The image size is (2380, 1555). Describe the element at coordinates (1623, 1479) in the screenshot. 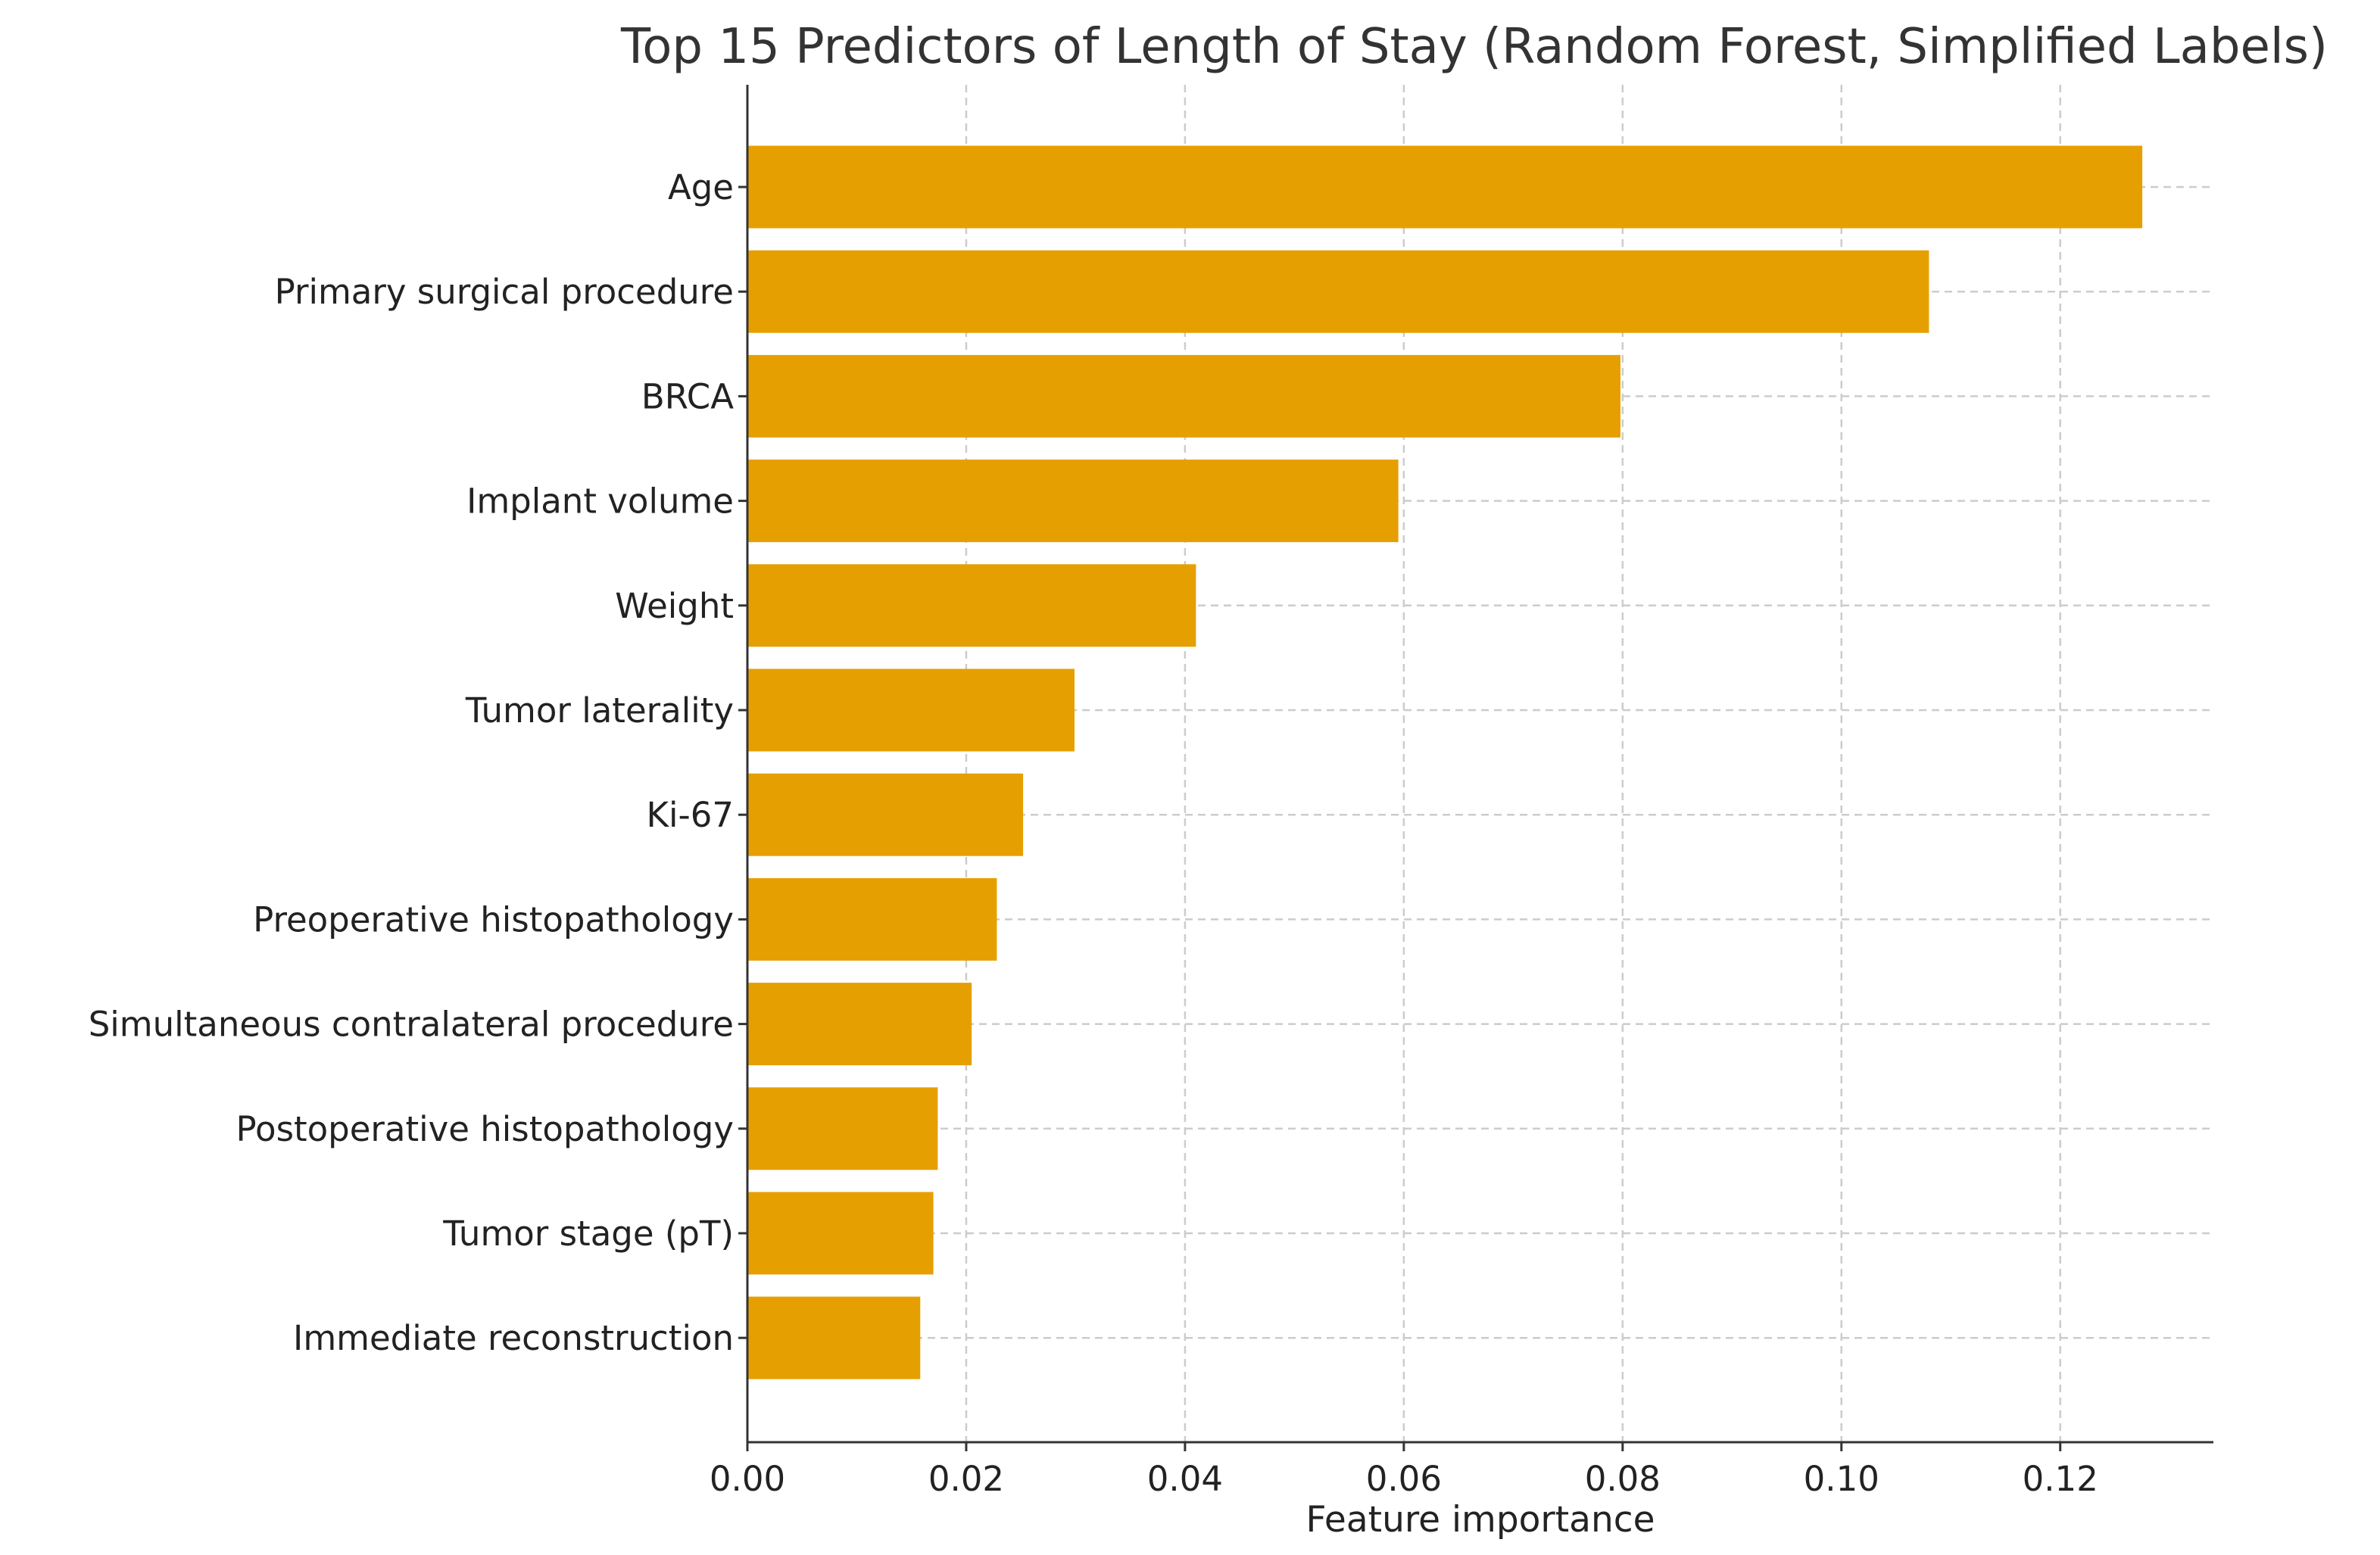

I see `x-tick-label: 0.08` at that location.